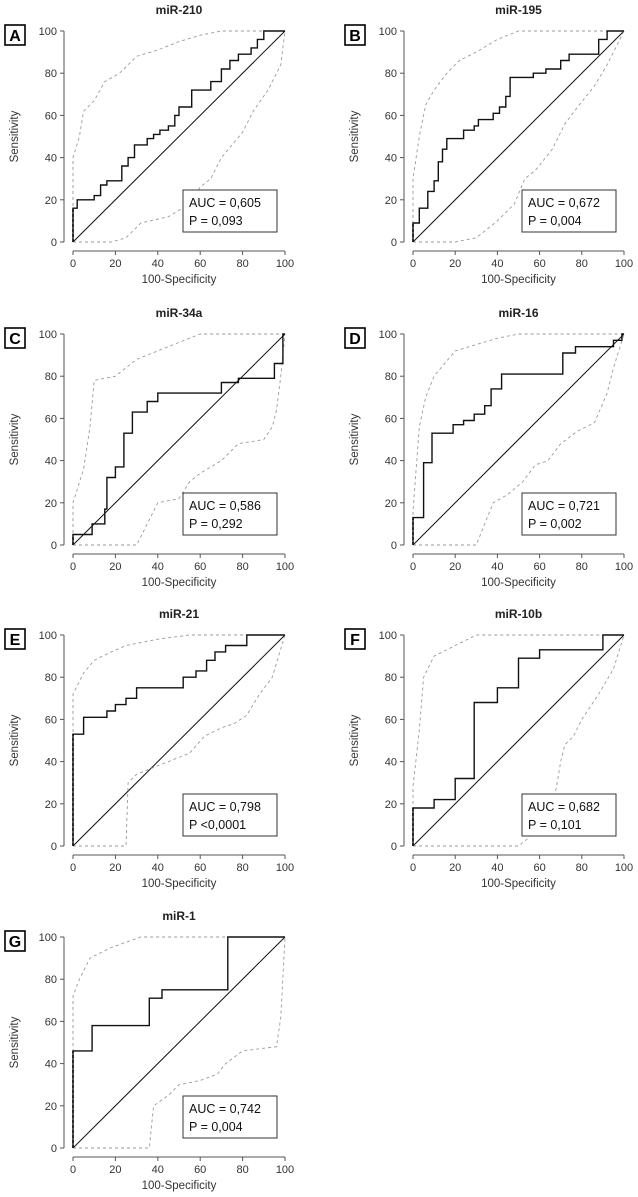 This screenshot has height=1197, width=638. What do you see at coordinates (179, 313) in the screenshot?
I see `chart-title: miR-34a` at bounding box center [179, 313].